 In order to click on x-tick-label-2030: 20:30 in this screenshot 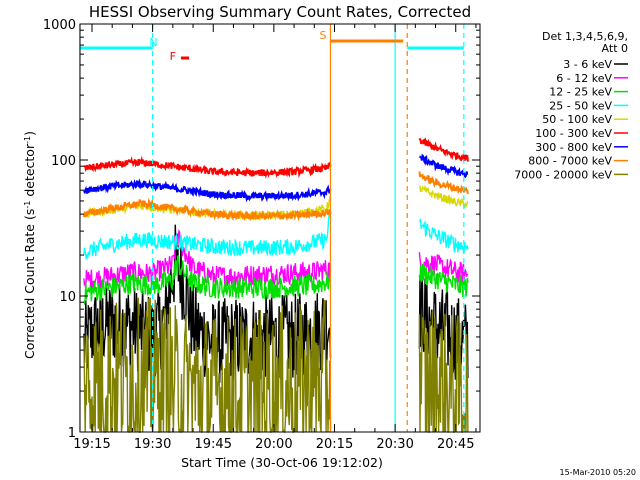, I will do `click(394, 444)`.